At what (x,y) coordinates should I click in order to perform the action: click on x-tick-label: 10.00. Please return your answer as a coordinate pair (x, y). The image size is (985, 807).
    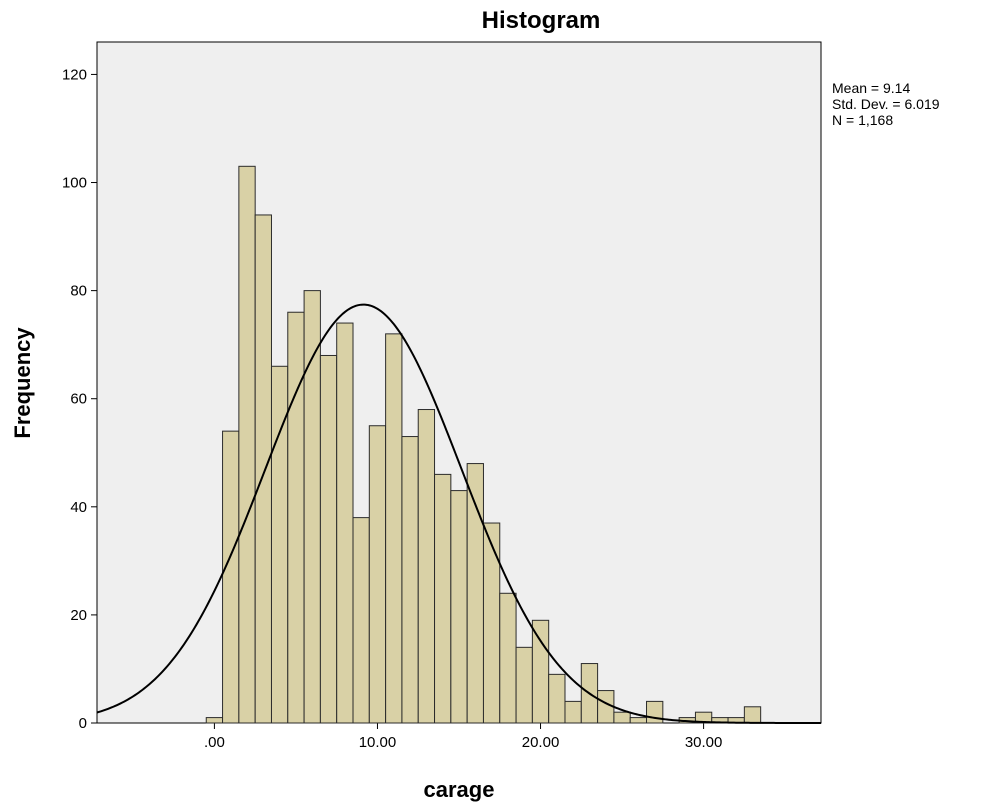
    Looking at the image, I should click on (378, 742).